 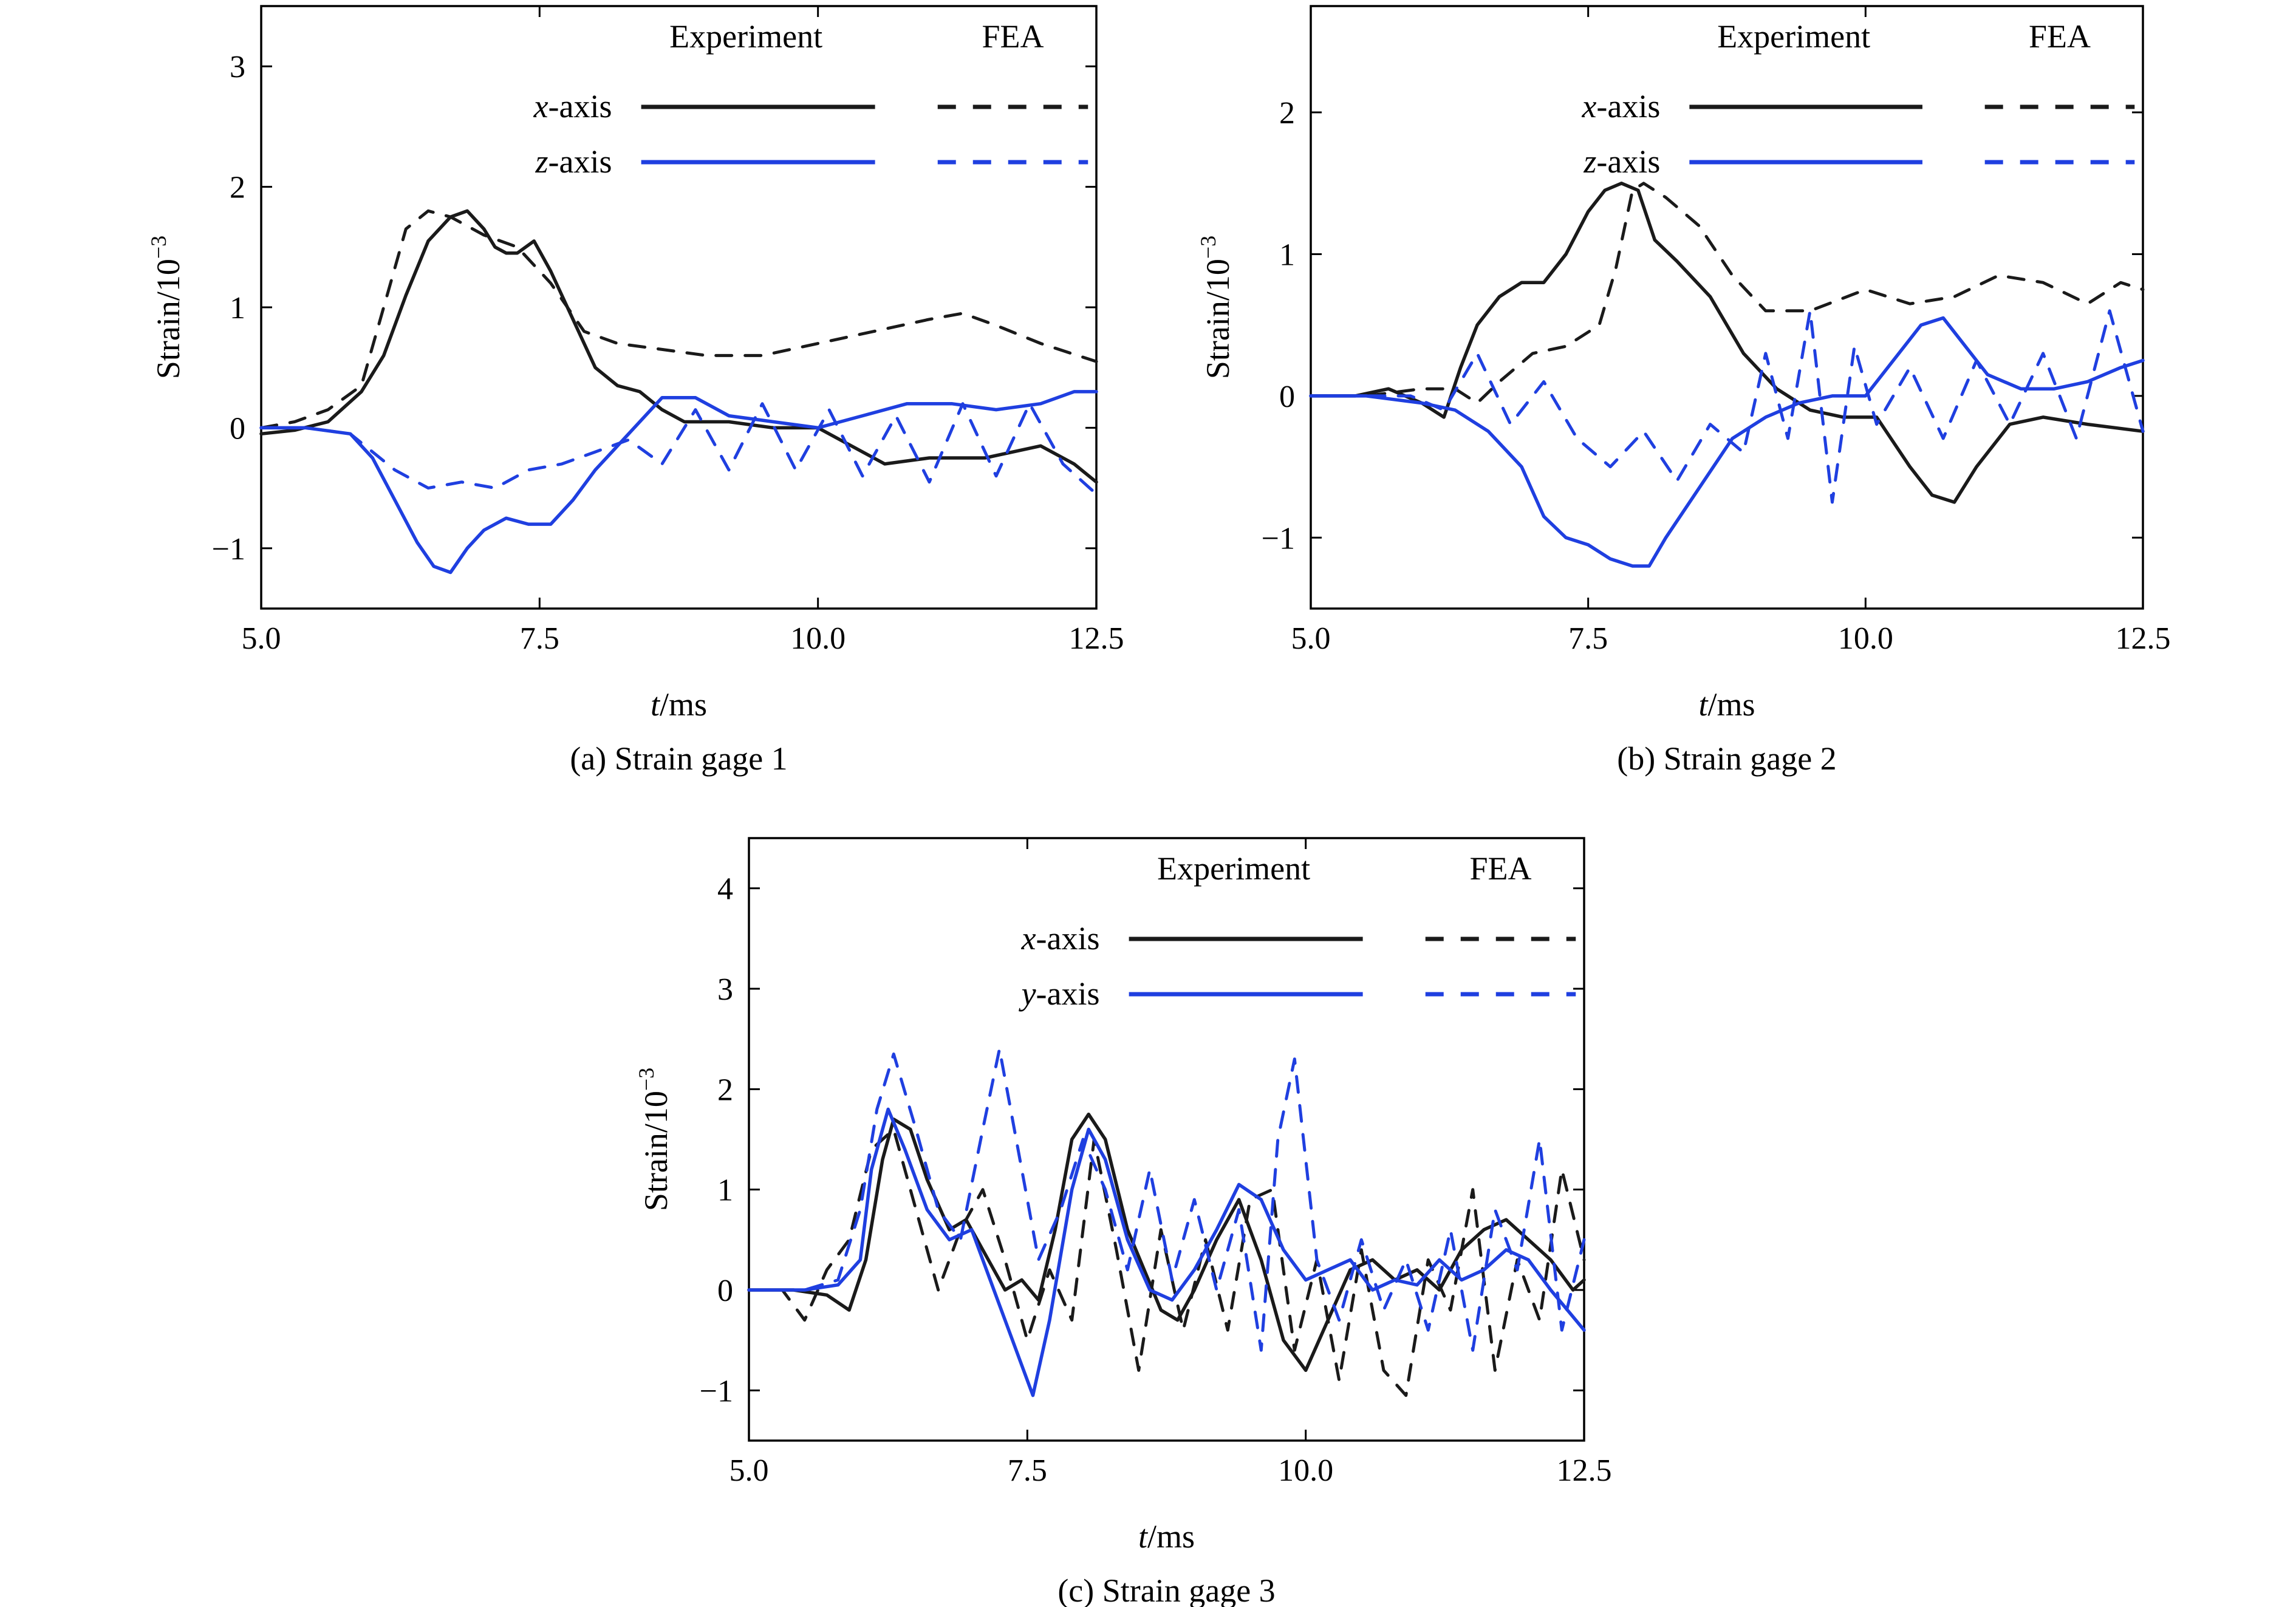 I want to click on y-tick-label: 4, so click(x=725, y=889).